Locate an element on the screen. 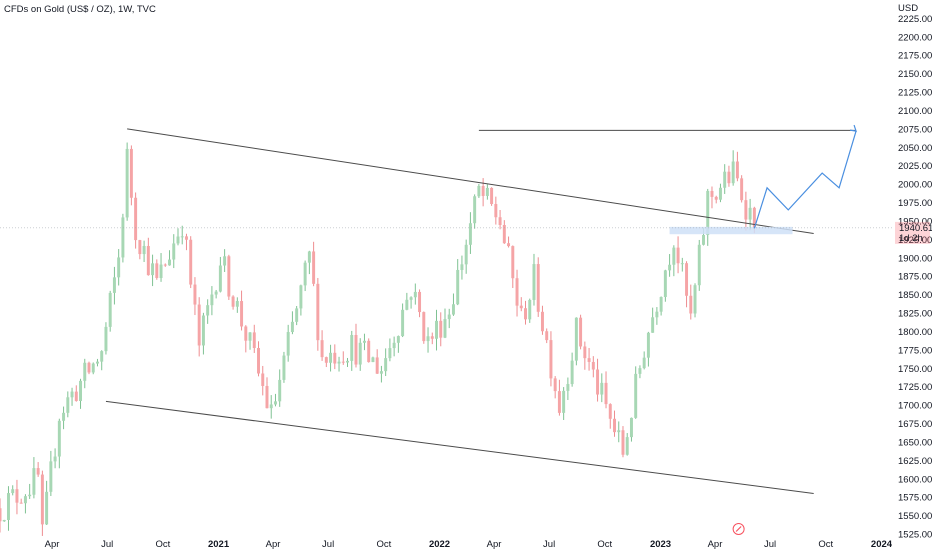 This screenshot has height=550, width=932. y-tick-label: 1775.00 is located at coordinates (915, 350).